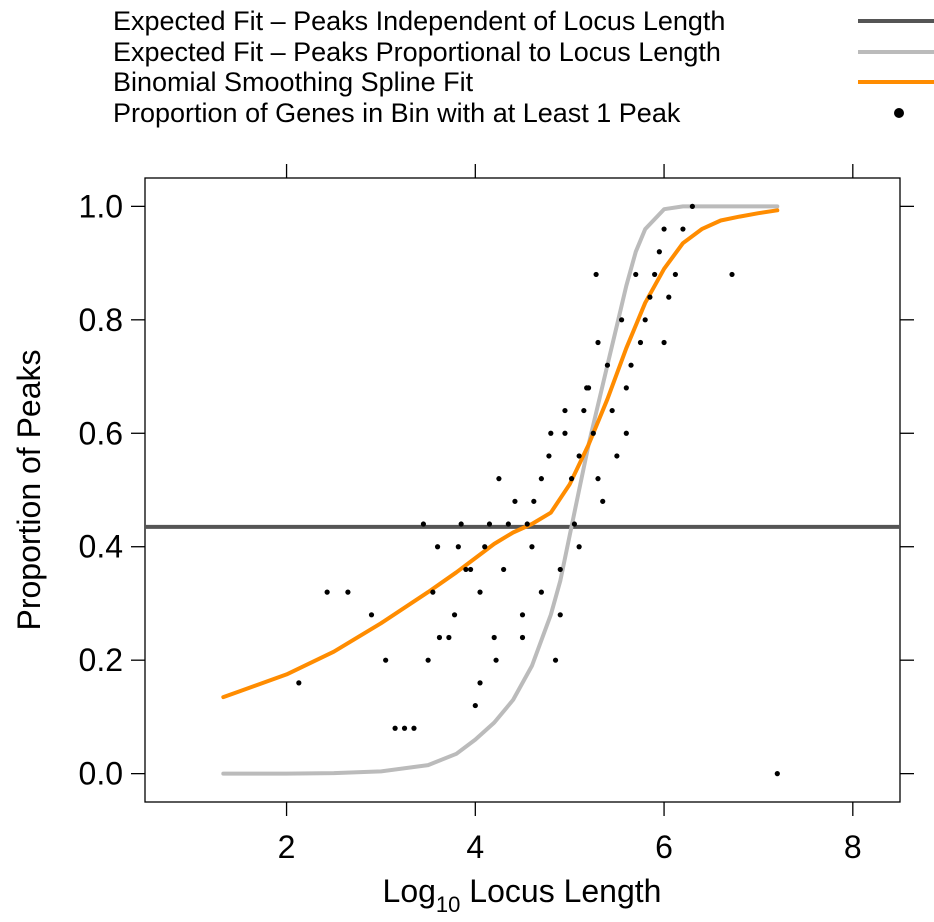 The image size is (934, 922). What do you see at coordinates (409, 891) in the screenshot?
I see `x-axis-title-main: Log` at bounding box center [409, 891].